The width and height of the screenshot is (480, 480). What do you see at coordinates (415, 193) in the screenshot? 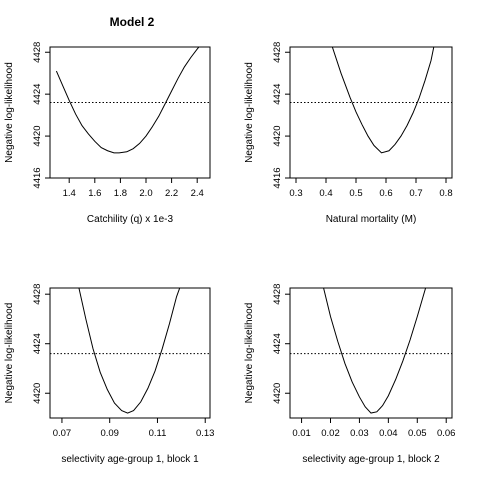
I see `x-tick-label: 0.7` at bounding box center [415, 193].